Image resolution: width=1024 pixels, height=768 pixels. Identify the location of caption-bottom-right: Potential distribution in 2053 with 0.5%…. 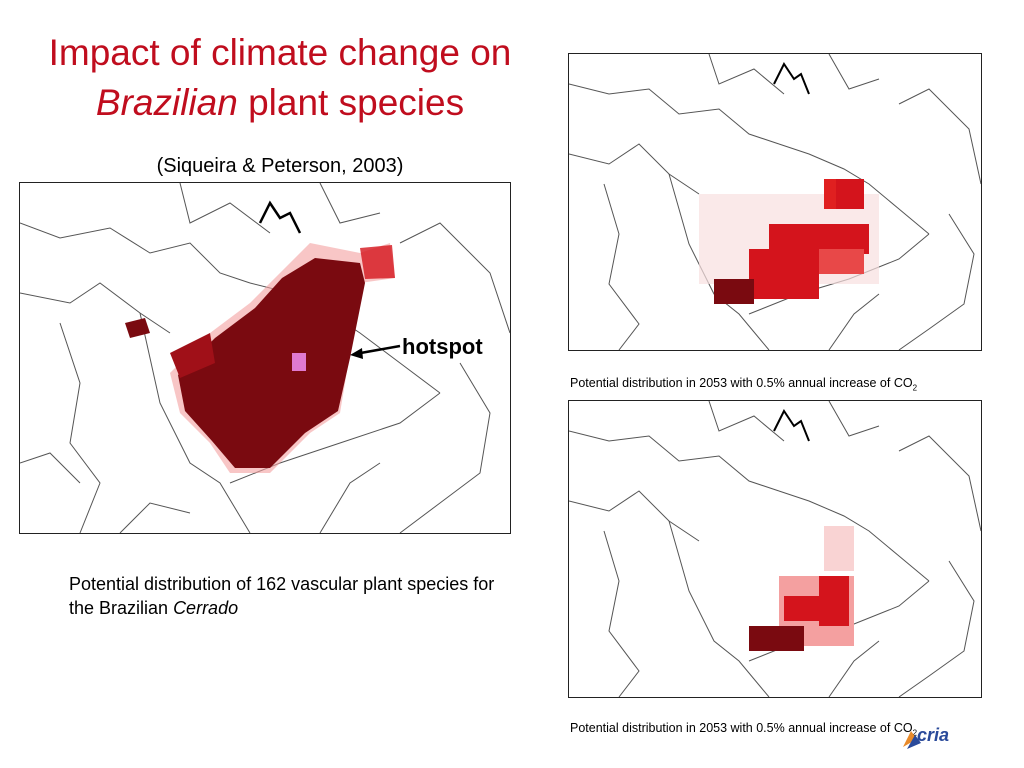
(743, 729).